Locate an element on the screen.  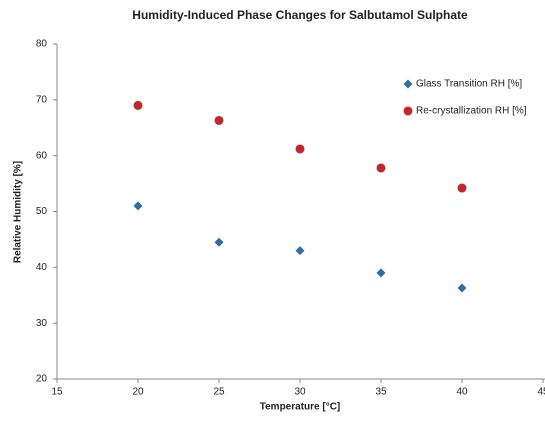
x-tick-label: 20 is located at coordinates (138, 392).